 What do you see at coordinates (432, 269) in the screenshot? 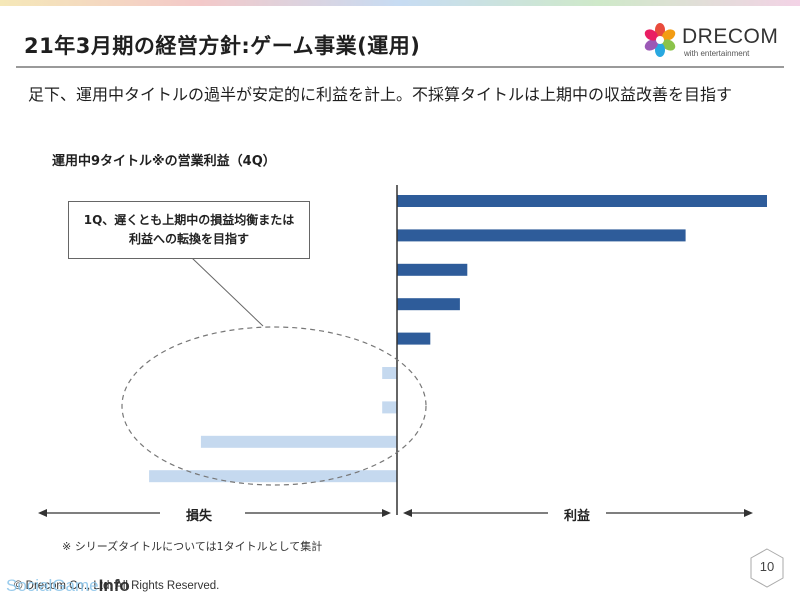
I see `bar-T3` at bounding box center [432, 269].